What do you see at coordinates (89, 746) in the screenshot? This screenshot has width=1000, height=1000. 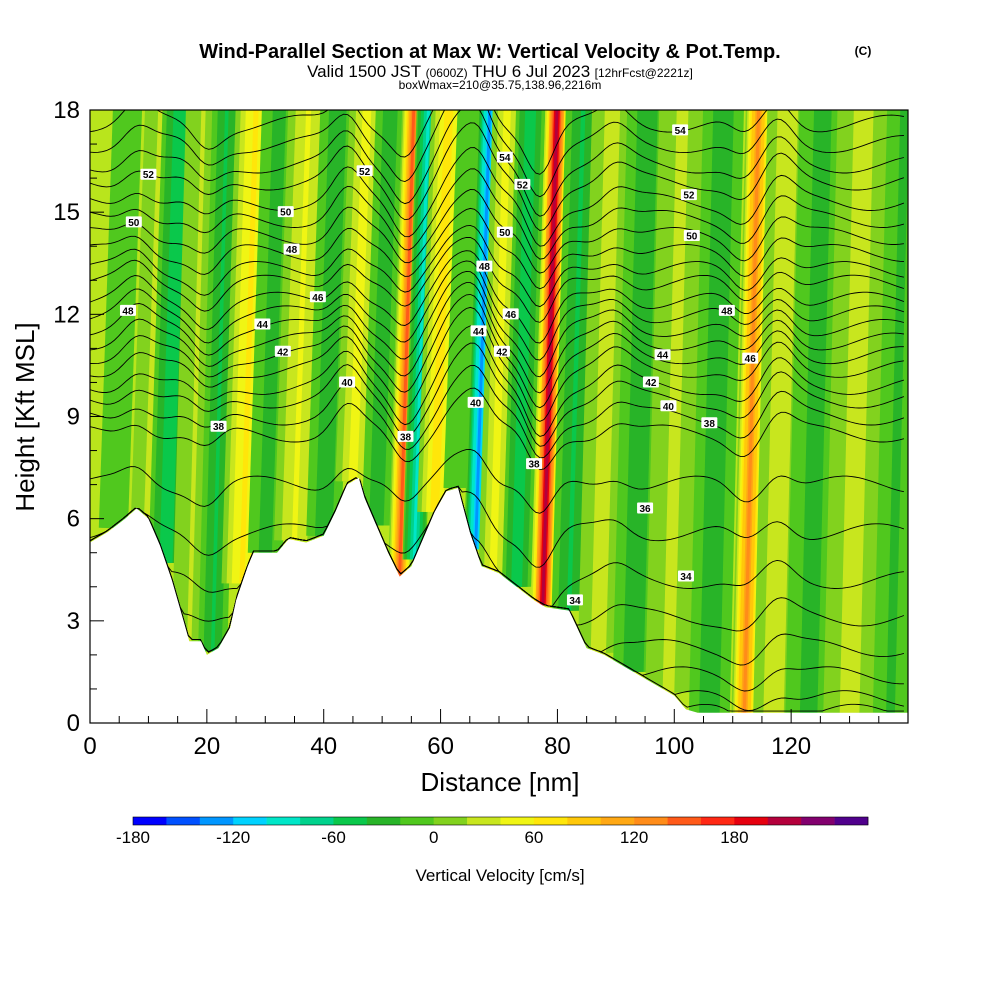 I see `x-tick-label: 0` at bounding box center [89, 746].